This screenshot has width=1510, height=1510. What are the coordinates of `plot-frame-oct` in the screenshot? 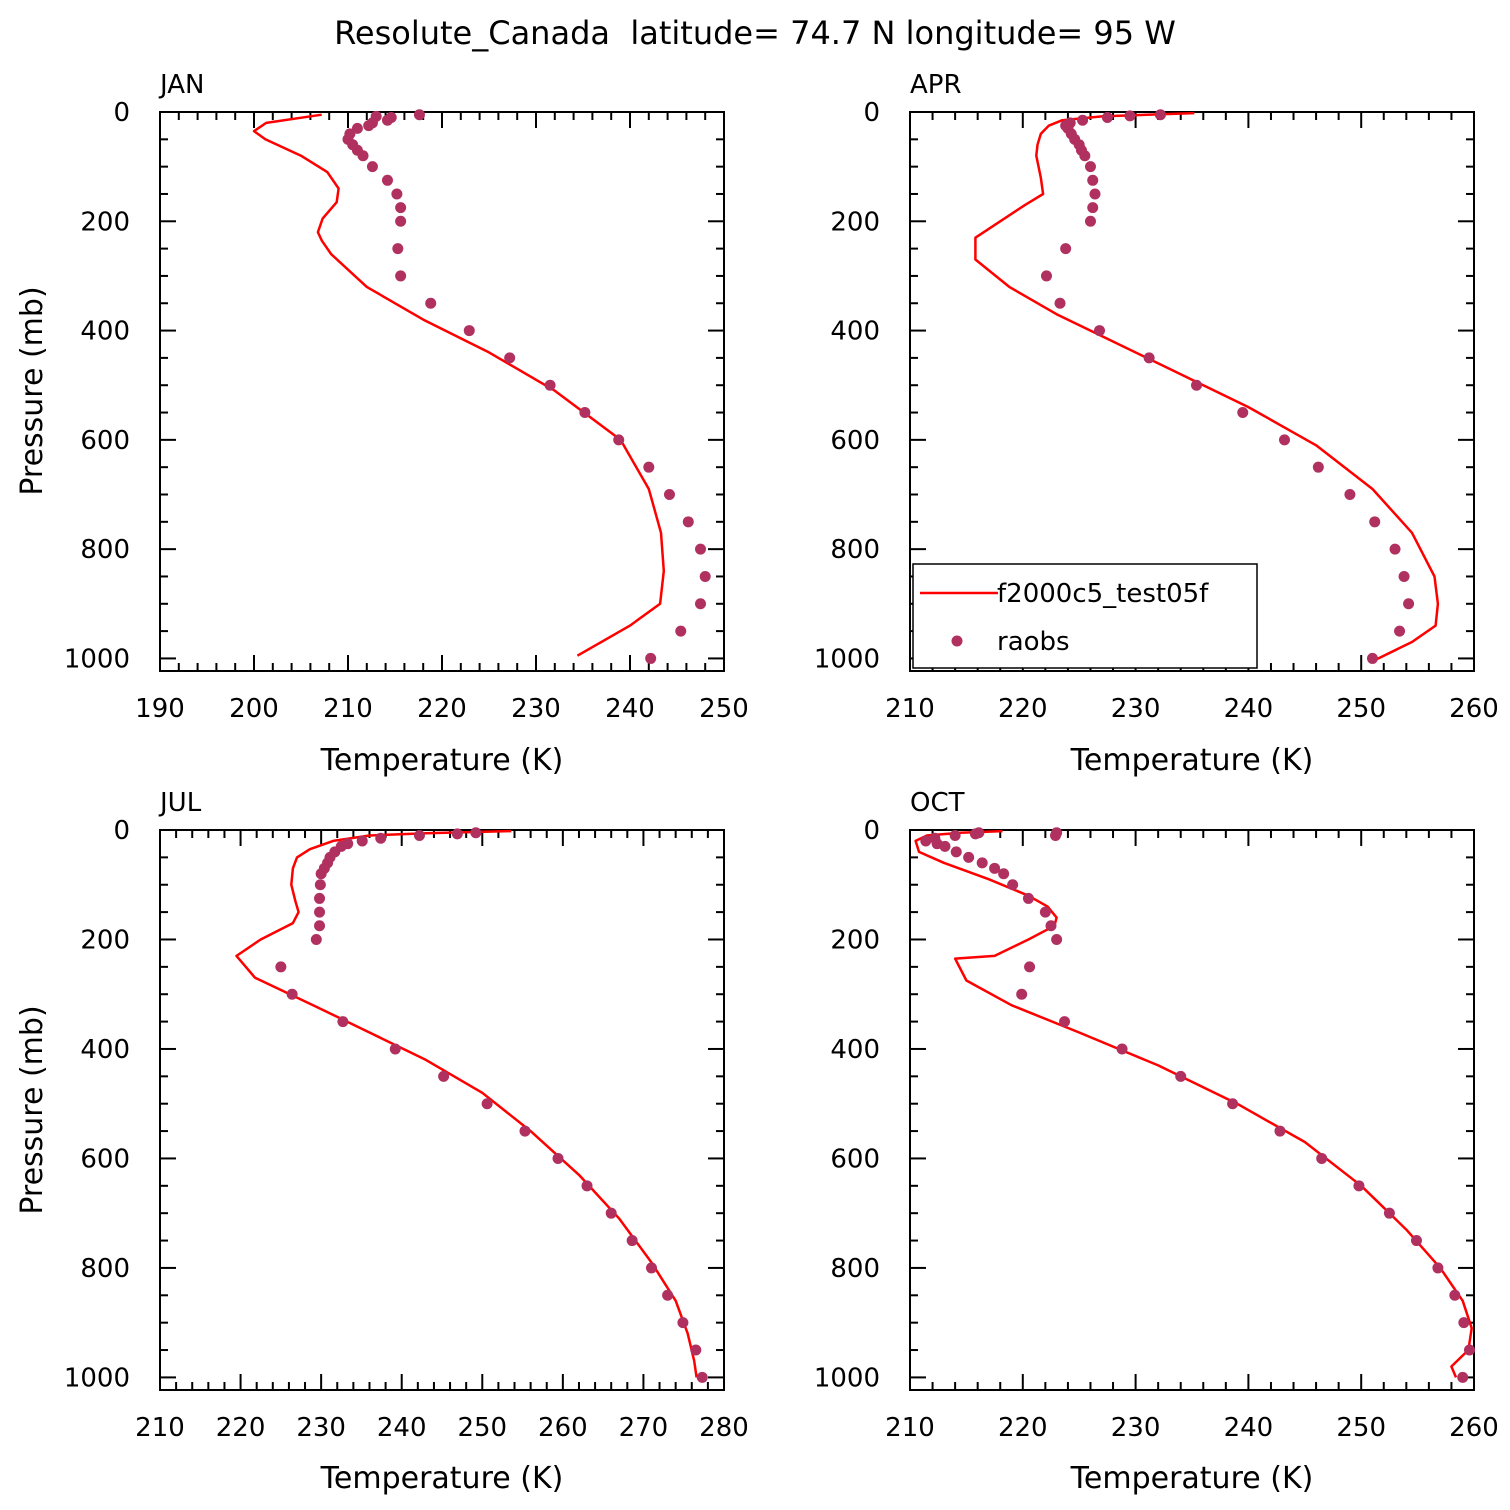 It's located at (1192, 1110).